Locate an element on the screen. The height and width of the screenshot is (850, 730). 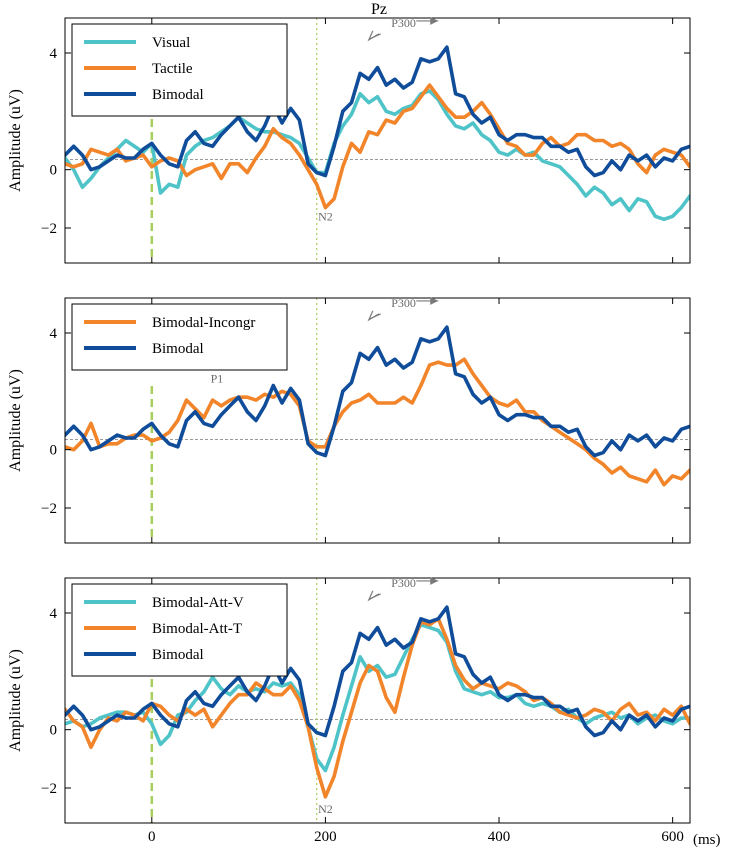
series-line-bimodal-incongr is located at coordinates (377, 422).